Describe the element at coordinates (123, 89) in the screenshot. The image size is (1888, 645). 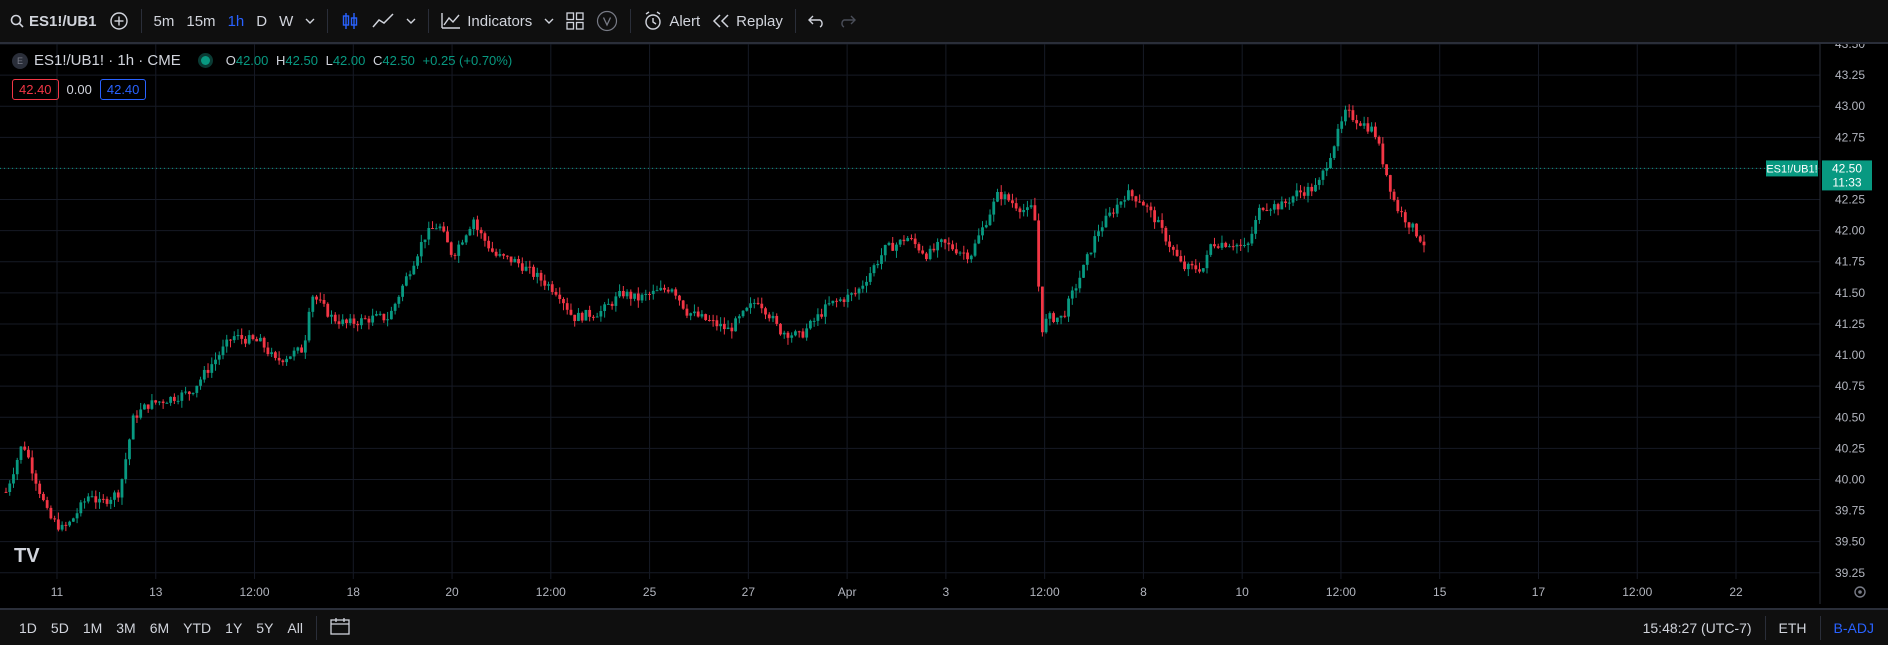
I see `ask-price: 42.40` at that location.